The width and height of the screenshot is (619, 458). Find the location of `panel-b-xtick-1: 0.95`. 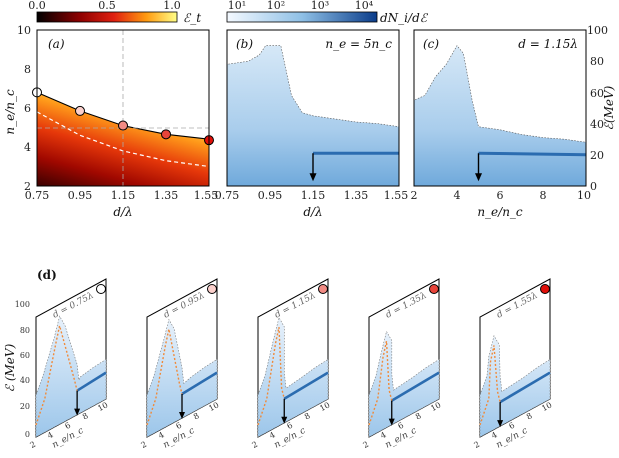

panel-b-xtick-1: 0.95 is located at coordinates (270, 195).